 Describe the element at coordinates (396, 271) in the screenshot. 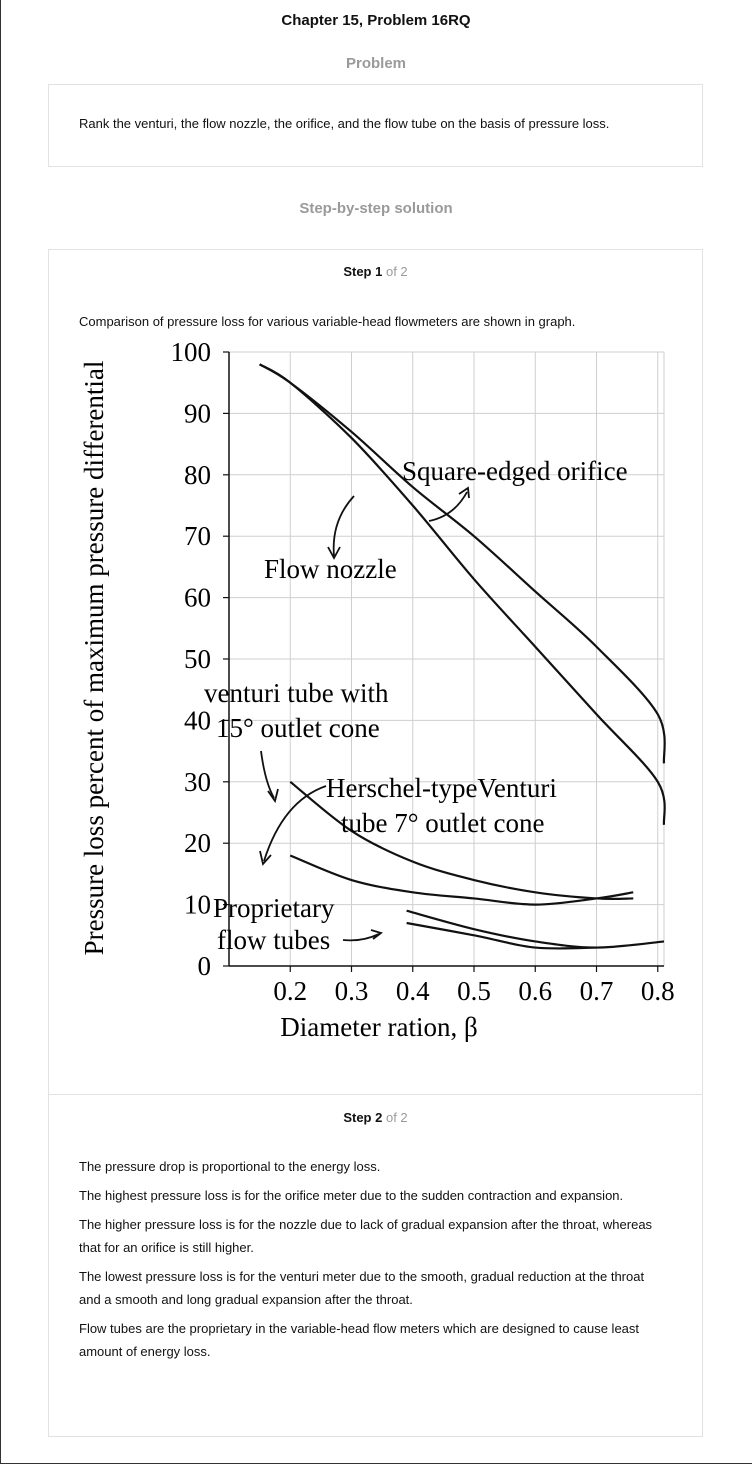

I see `step1-of: of 2` at that location.